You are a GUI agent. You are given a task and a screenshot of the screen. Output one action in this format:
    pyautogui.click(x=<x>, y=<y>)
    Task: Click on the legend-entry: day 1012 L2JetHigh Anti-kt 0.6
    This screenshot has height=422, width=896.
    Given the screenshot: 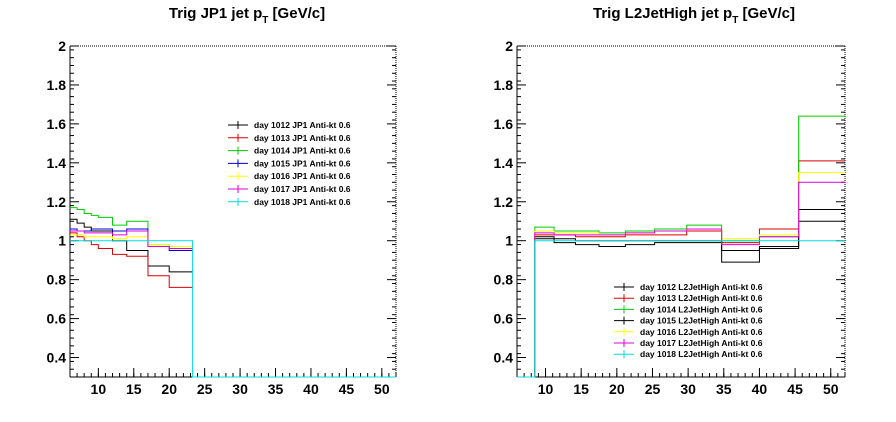 What is the action you would take?
    pyautogui.click(x=701, y=287)
    